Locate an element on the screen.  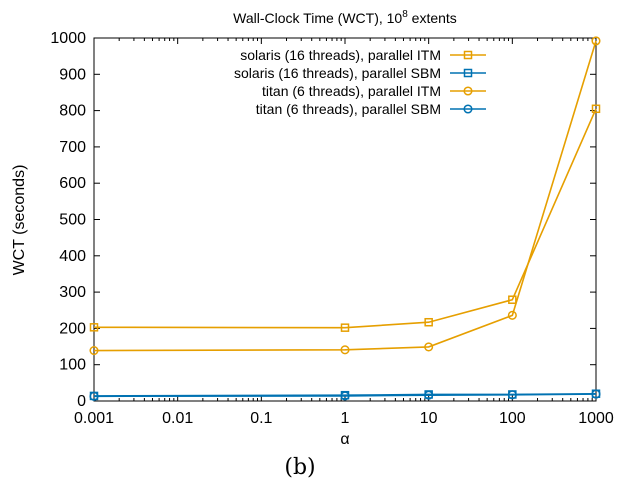
figure-caption: (b) is located at coordinates (299, 467).